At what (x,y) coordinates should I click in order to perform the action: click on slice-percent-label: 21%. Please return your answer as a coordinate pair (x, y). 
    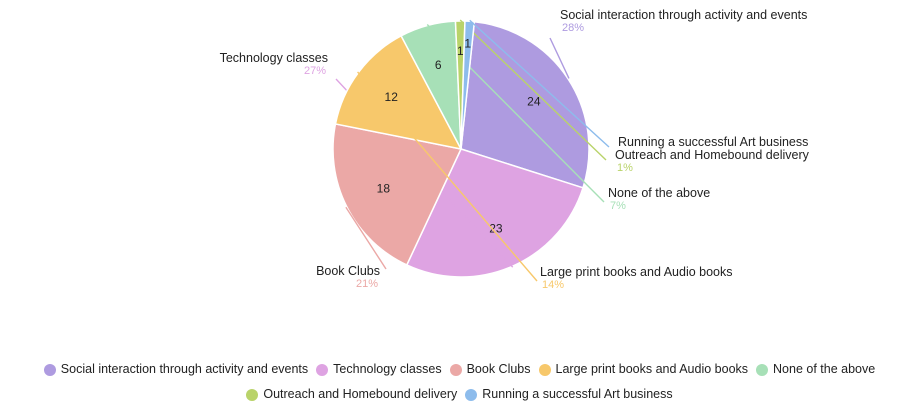
    Looking at the image, I should click on (367, 284).